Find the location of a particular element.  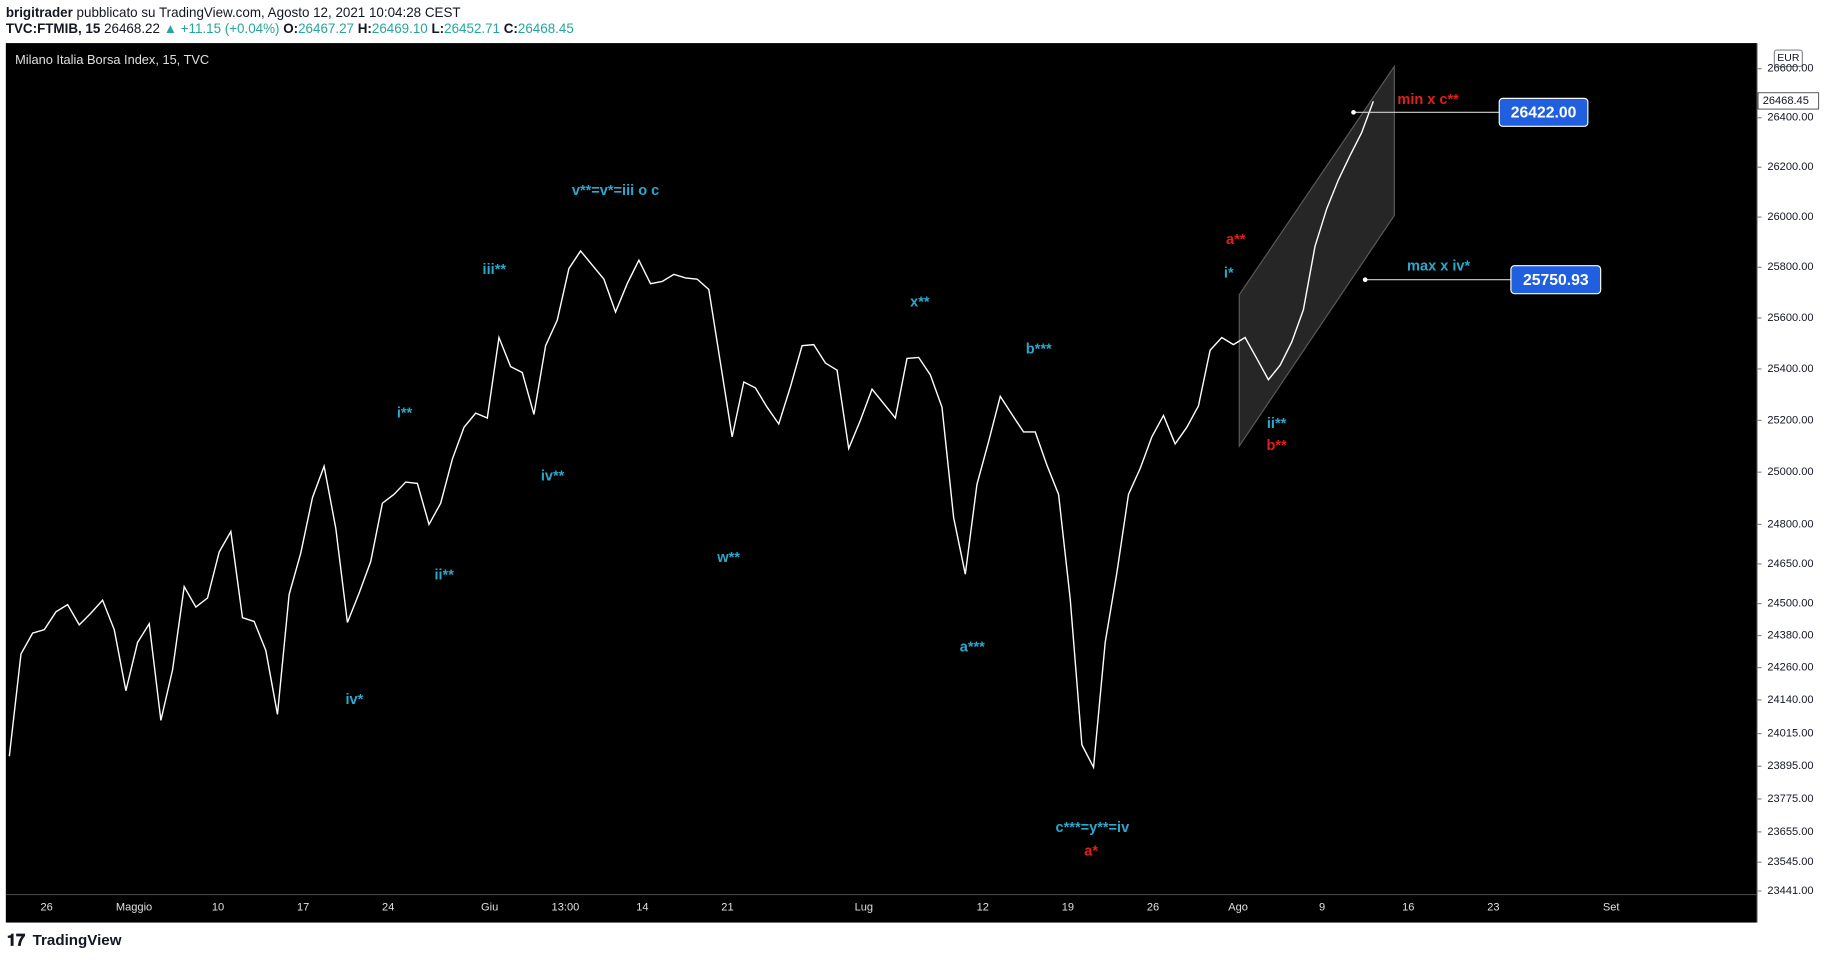

y-tick-label: 23775.00 is located at coordinates (1790, 799).